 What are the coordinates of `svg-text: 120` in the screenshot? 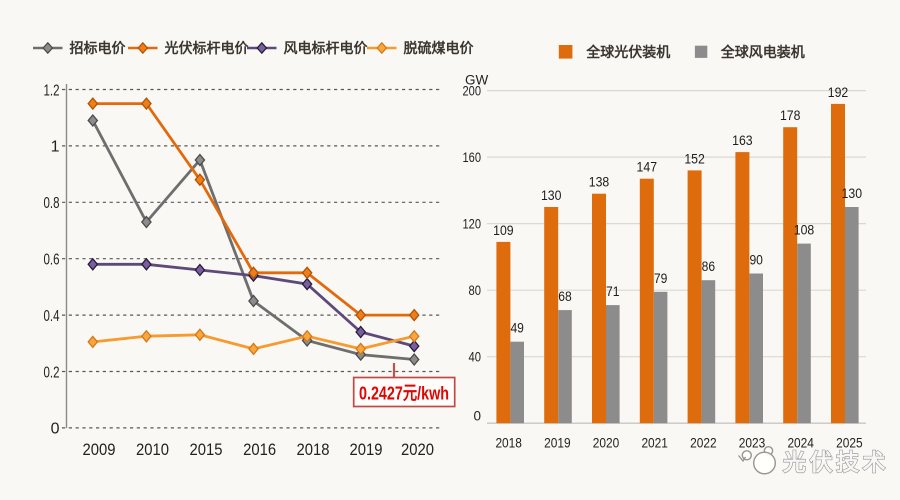 It's located at (472, 223).